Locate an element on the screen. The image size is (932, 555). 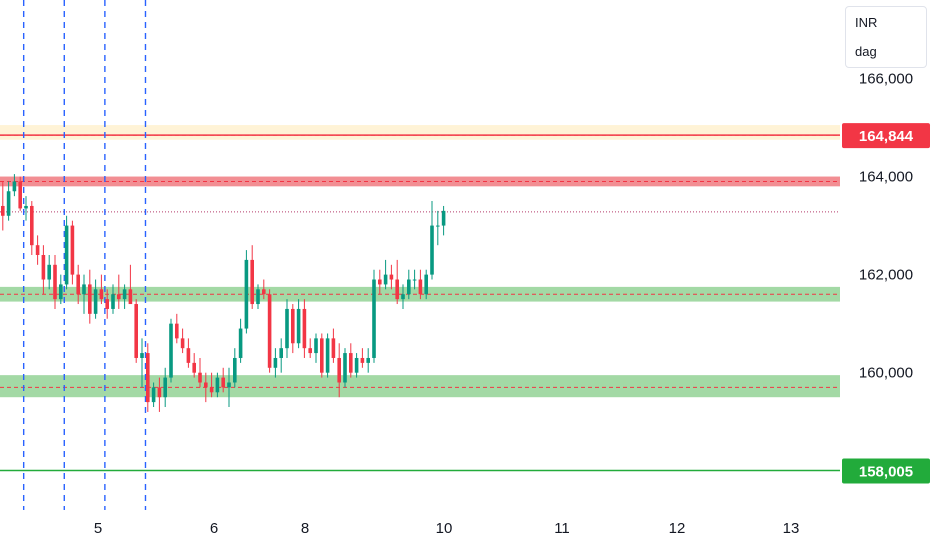
support-zone is located at coordinates (420, 386).